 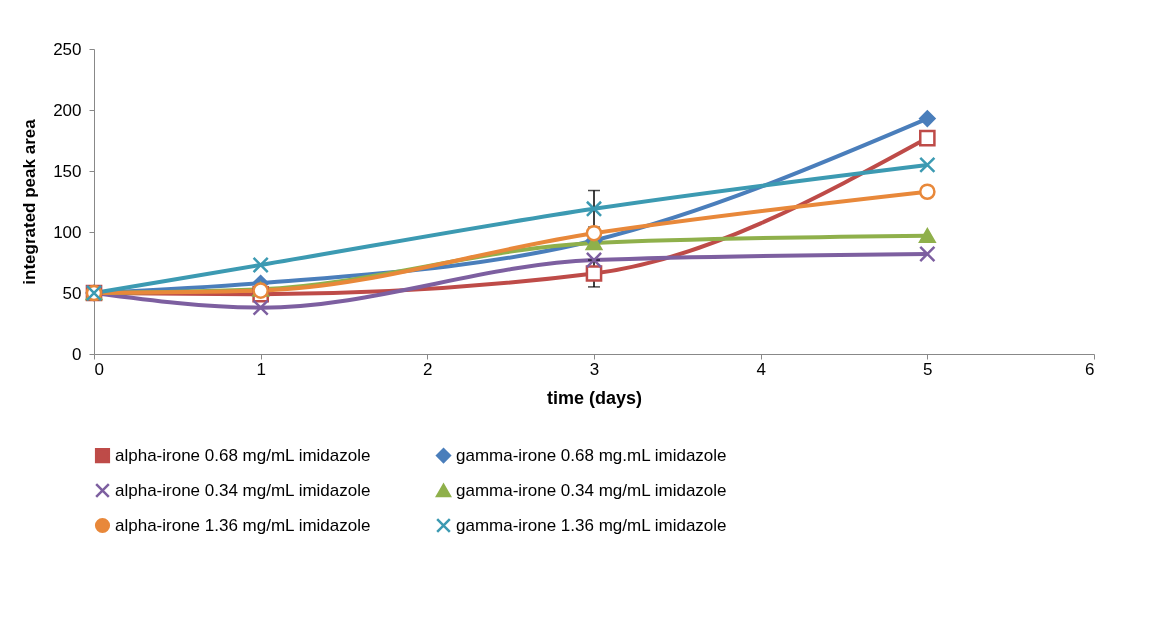 I want to click on x-tick-label: 0, so click(x=99, y=369).